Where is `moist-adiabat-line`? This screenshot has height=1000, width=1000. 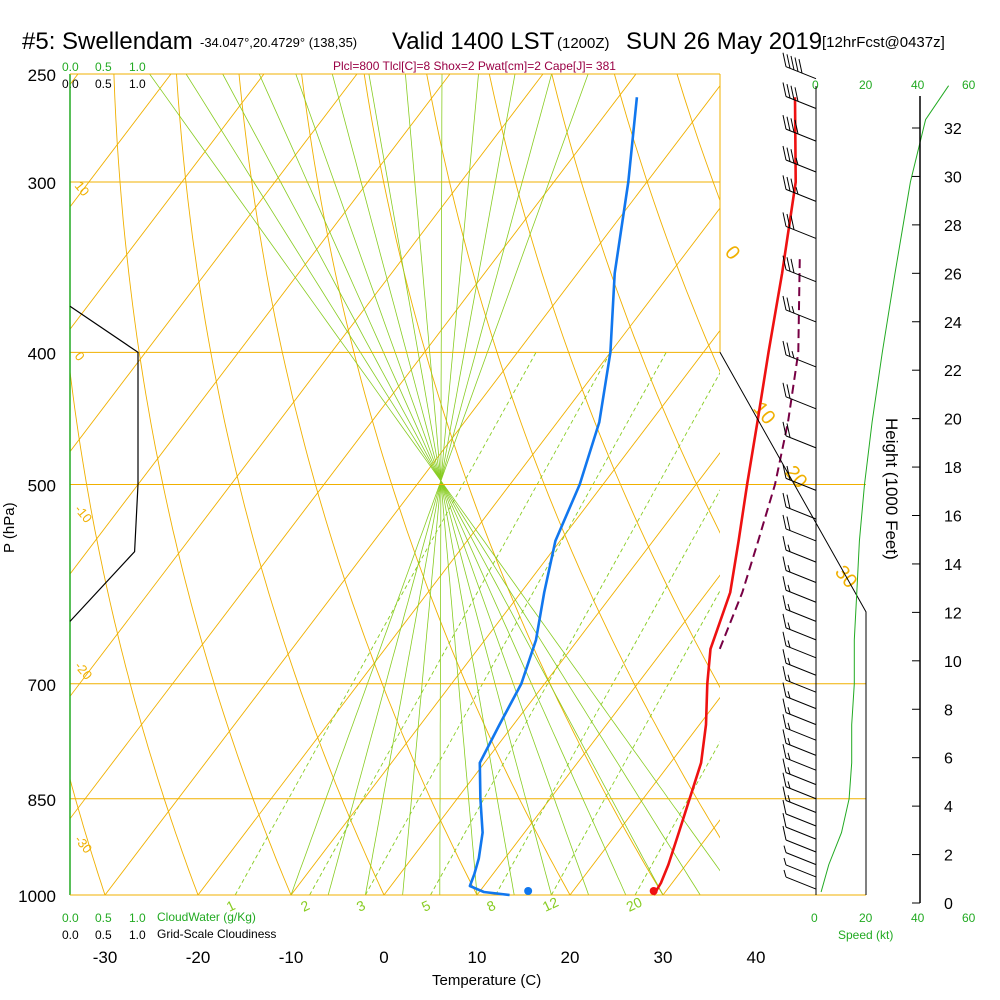 moist-adiabat-line is located at coordinates (441, 484).